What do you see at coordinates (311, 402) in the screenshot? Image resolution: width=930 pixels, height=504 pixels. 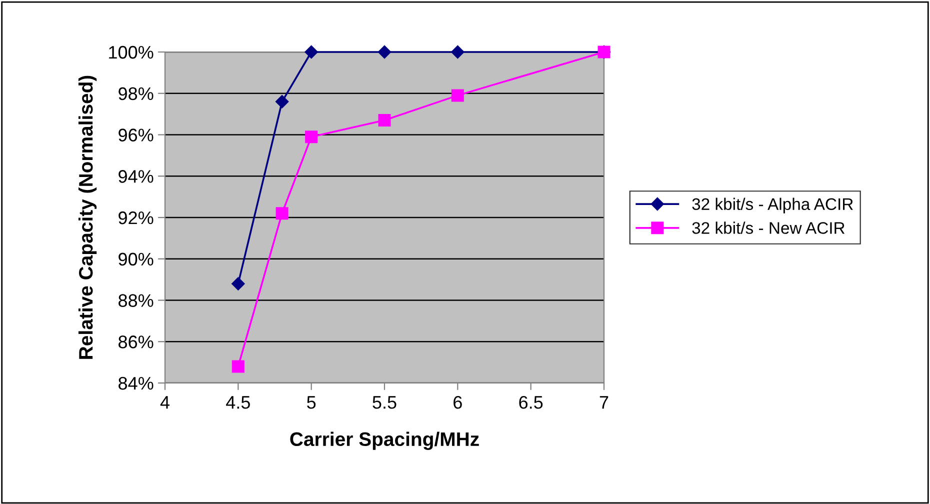 I see `x-tick-label: 5` at bounding box center [311, 402].